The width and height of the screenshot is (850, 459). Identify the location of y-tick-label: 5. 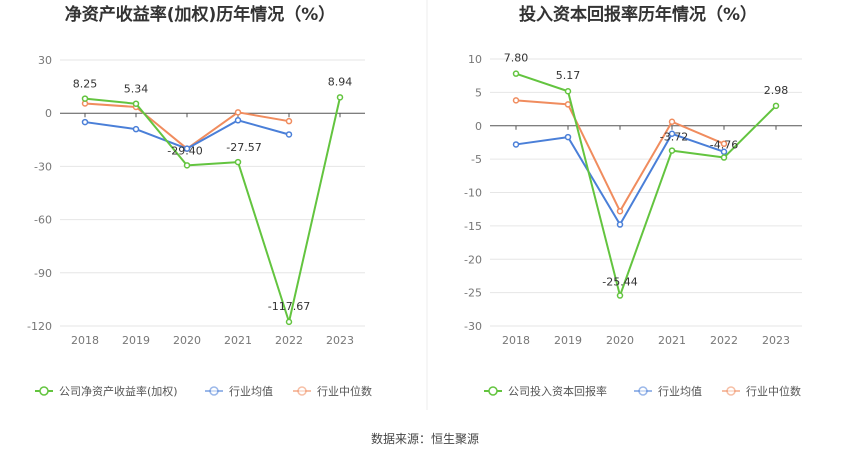
(478, 92).